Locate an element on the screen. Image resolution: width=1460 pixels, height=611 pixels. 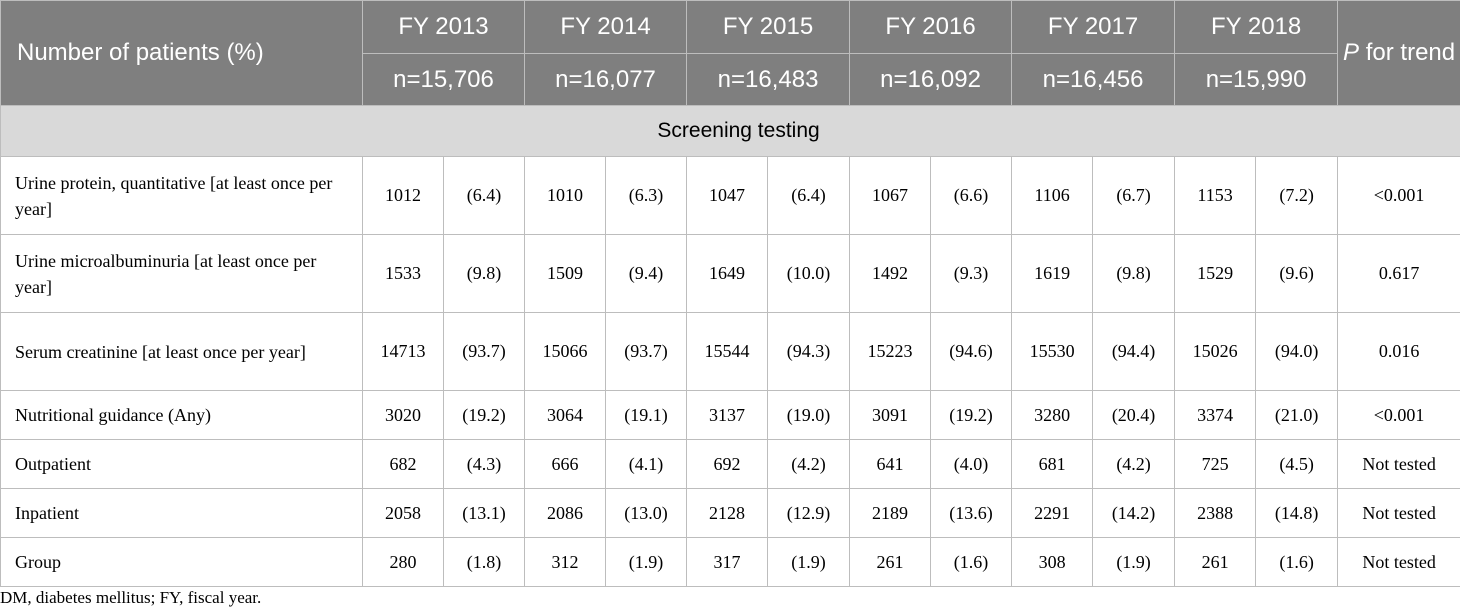
count-cell: 2388 is located at coordinates (1215, 513).